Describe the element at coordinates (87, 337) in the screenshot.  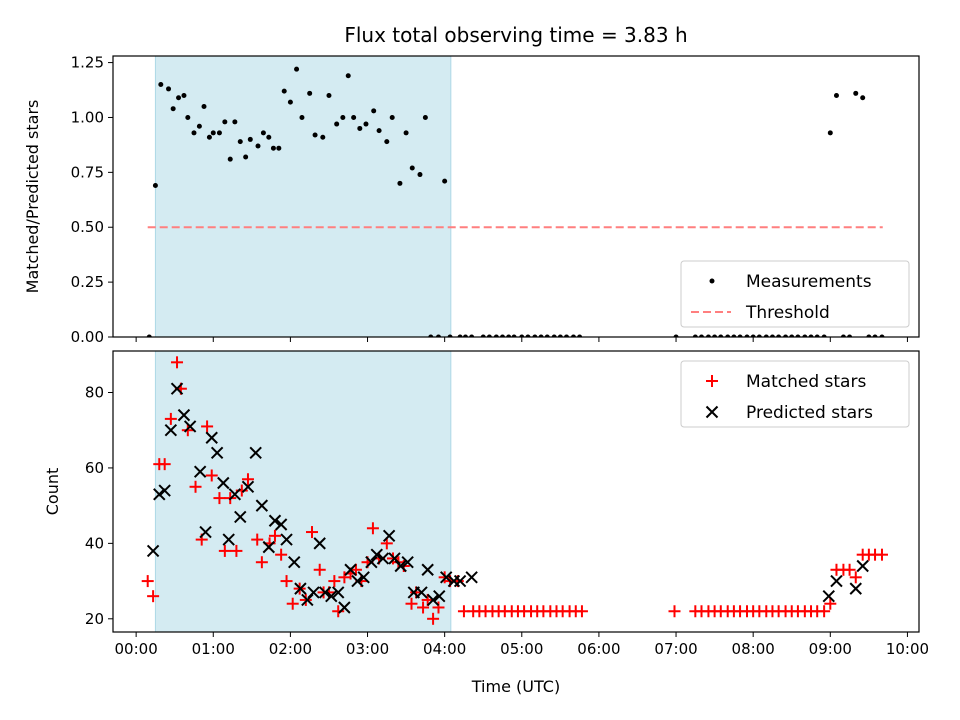
I see `y-tick-label: 0.00` at that location.